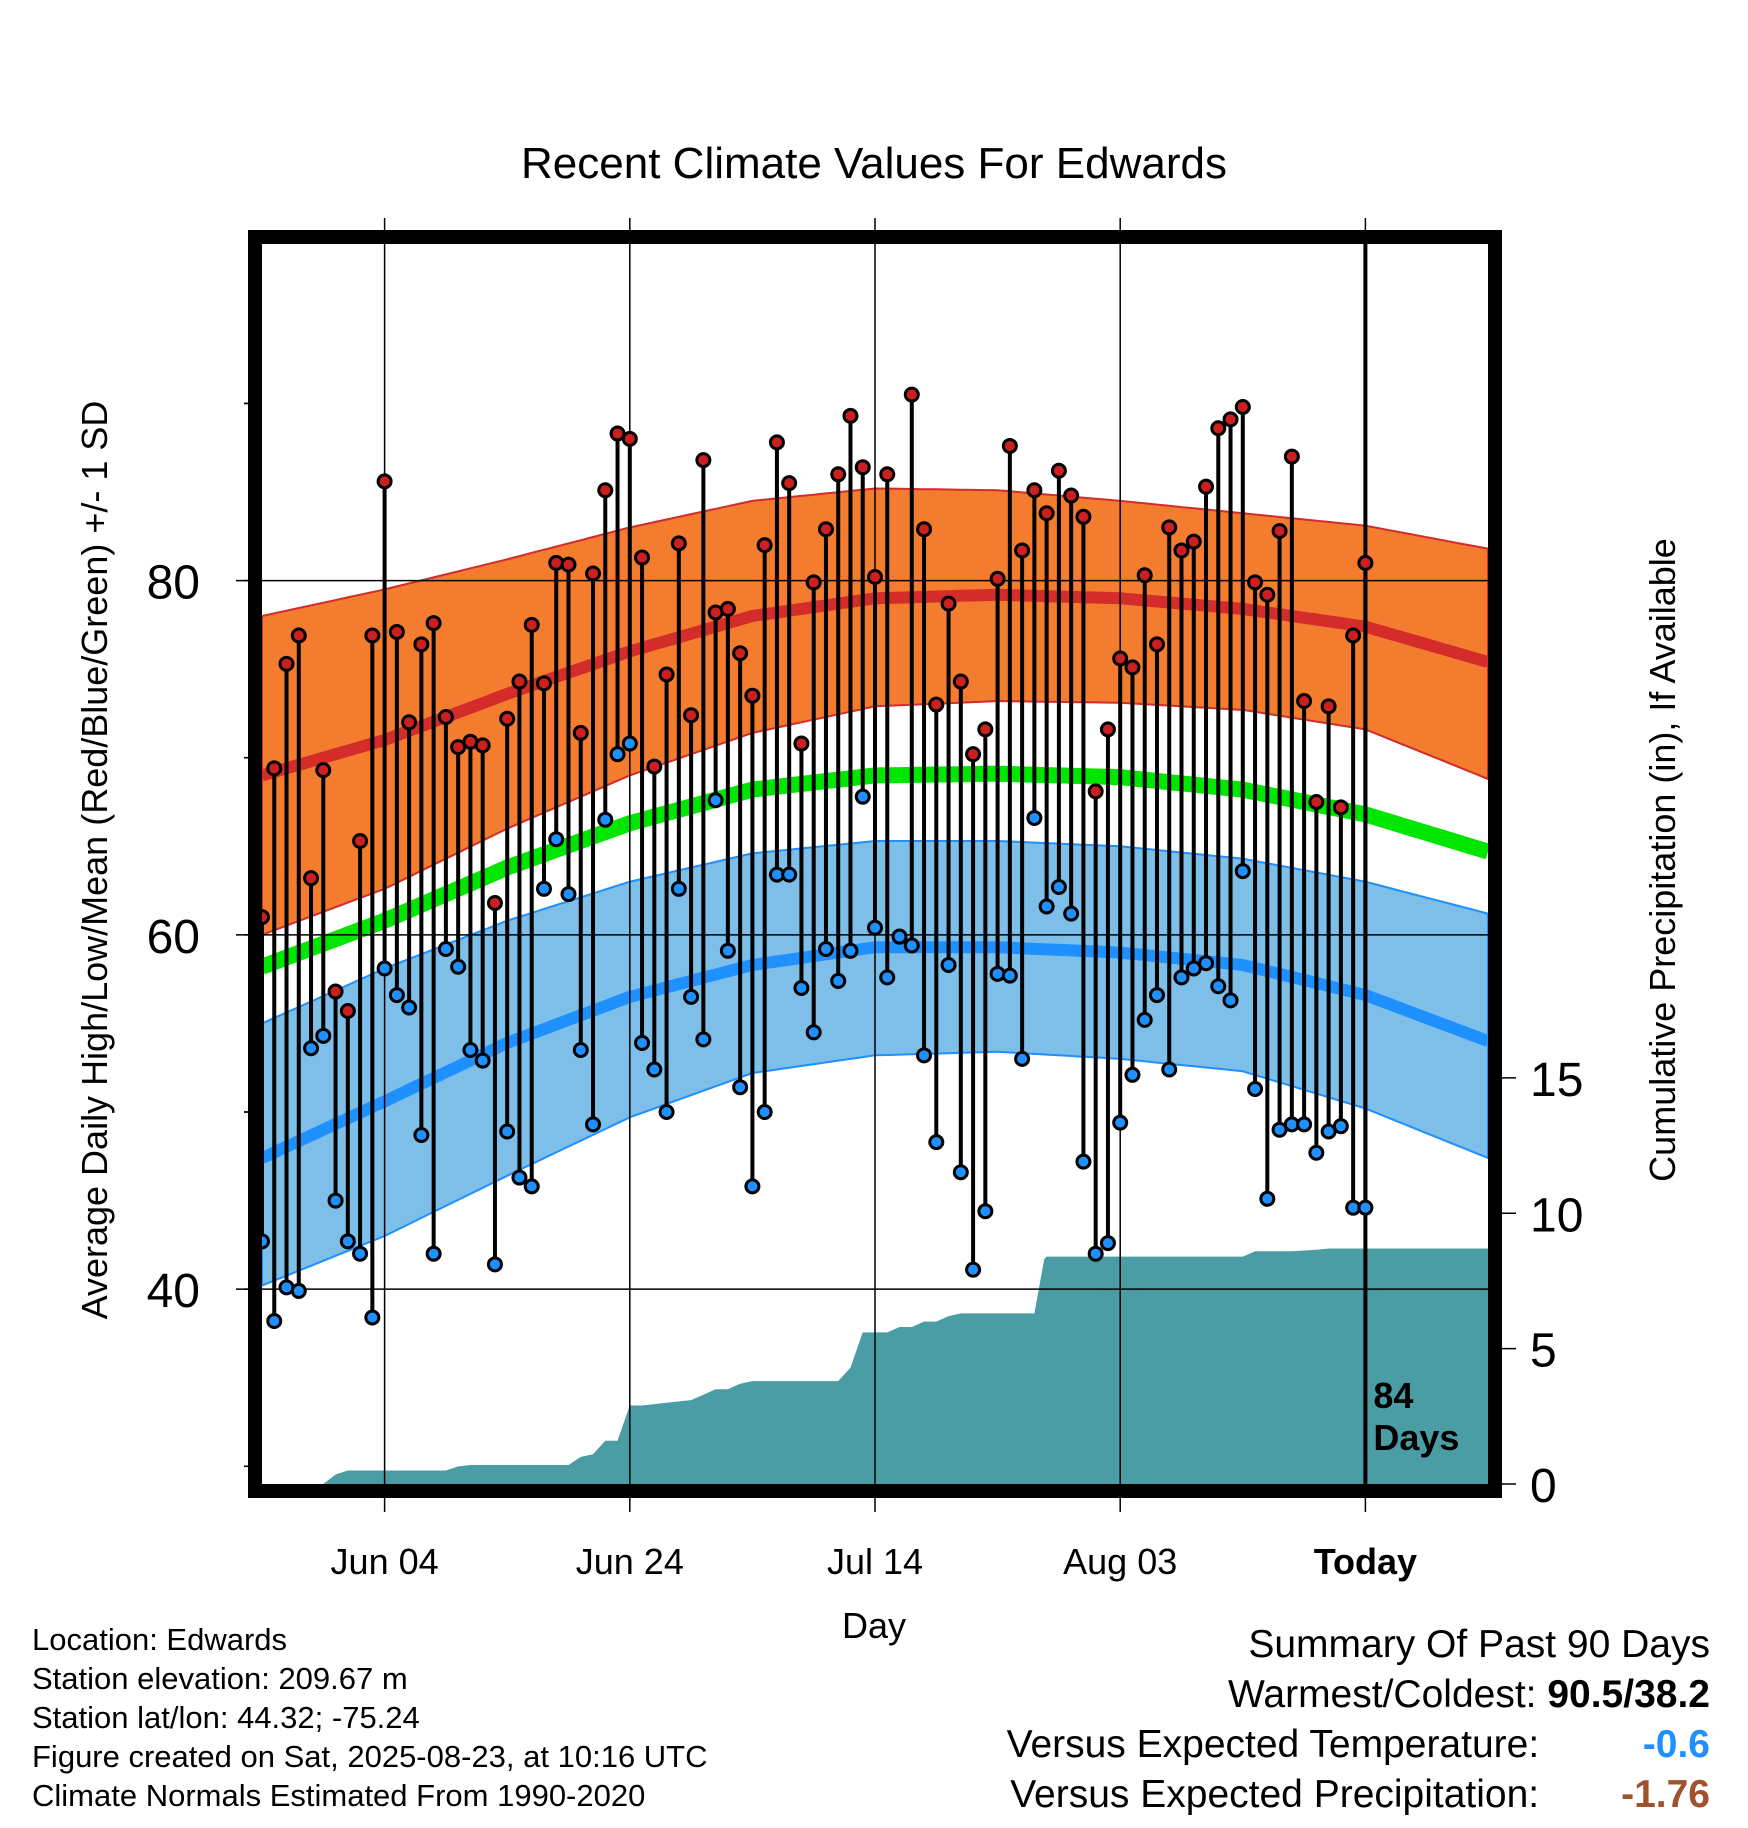 The height and width of the screenshot is (1828, 1748). What do you see at coordinates (226, 1717) in the screenshot?
I see `latlon-text: Station lat/lon: 44.32; -75.24` at bounding box center [226, 1717].